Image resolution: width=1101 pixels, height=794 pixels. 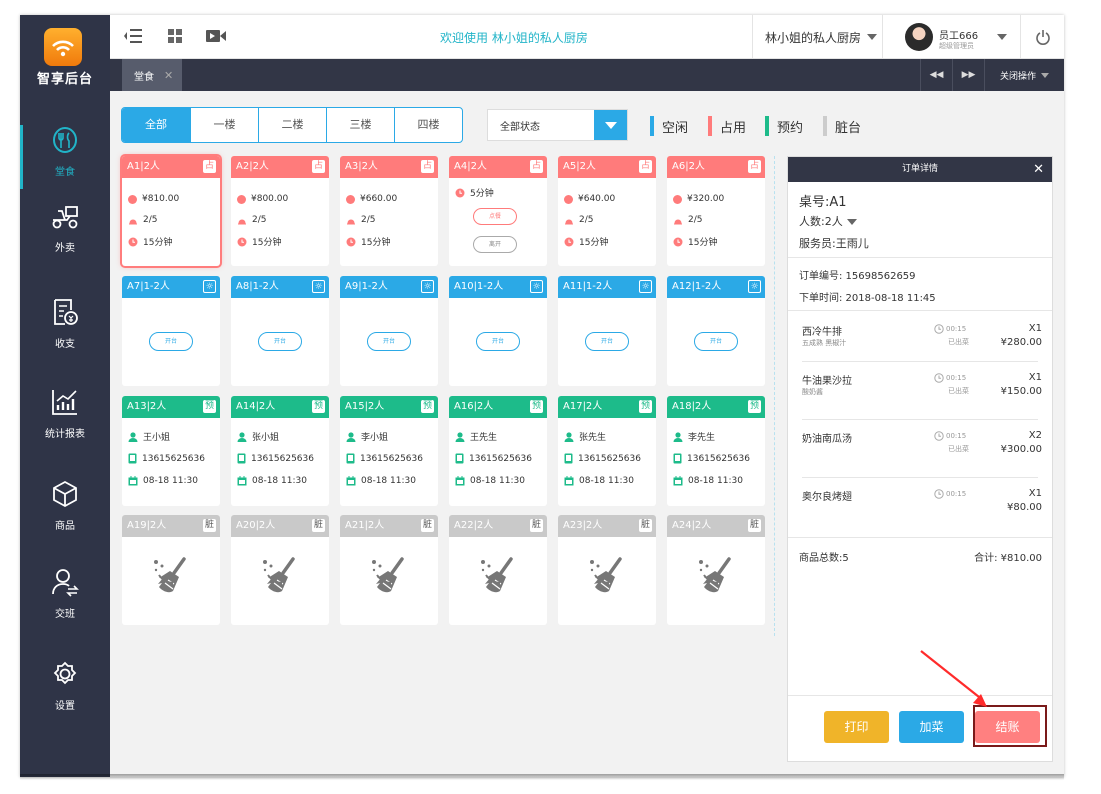 What do you see at coordinates (958, 342) in the screenshot?
I see `item-state: 已出菜` at bounding box center [958, 342].